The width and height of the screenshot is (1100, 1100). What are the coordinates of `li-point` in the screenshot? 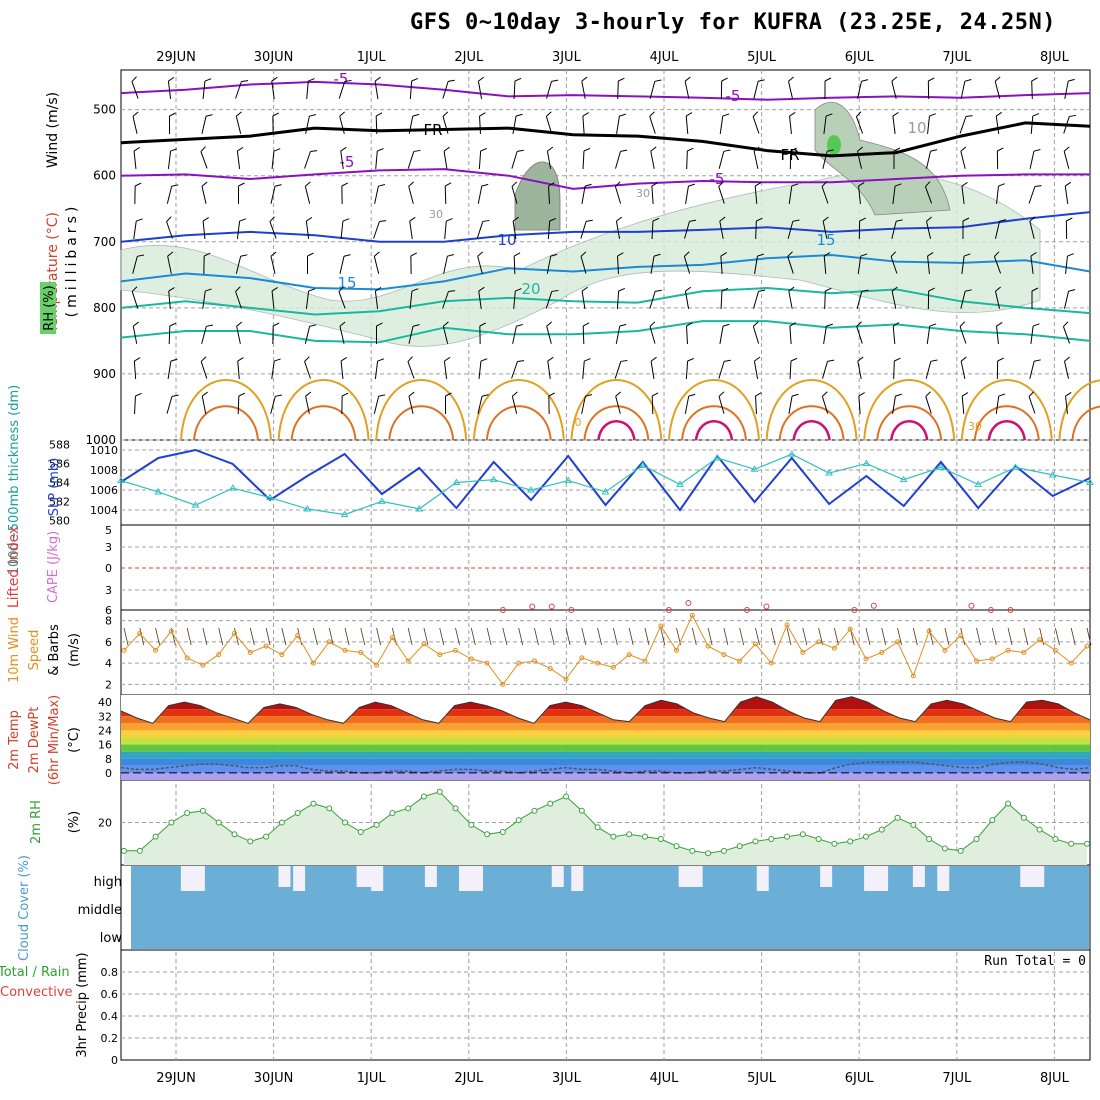 It's located at (1010, 610).